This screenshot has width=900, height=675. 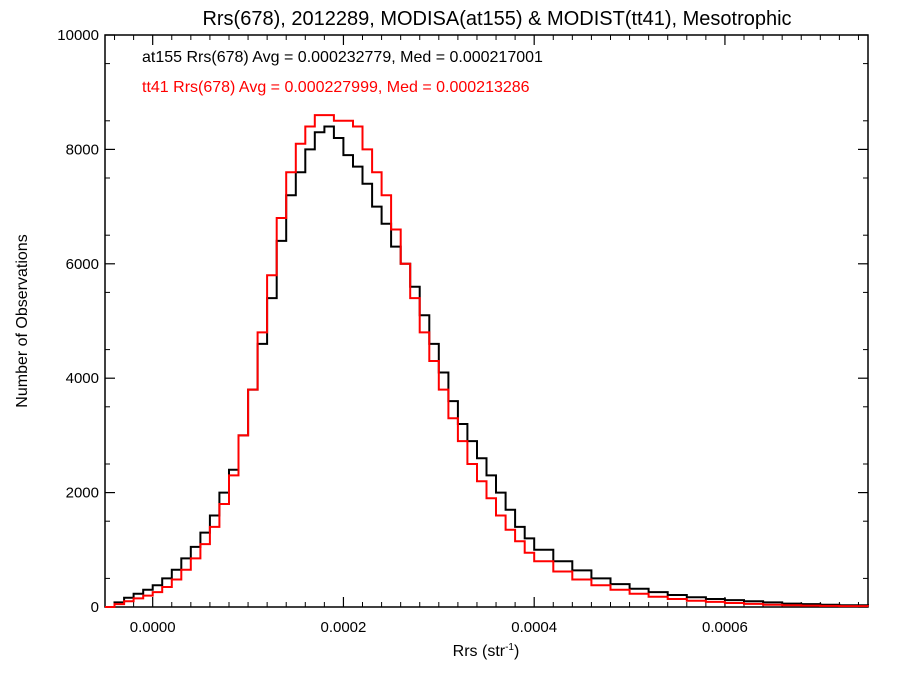 What do you see at coordinates (95, 607) in the screenshot?
I see `y-tick-label: 0` at bounding box center [95, 607].